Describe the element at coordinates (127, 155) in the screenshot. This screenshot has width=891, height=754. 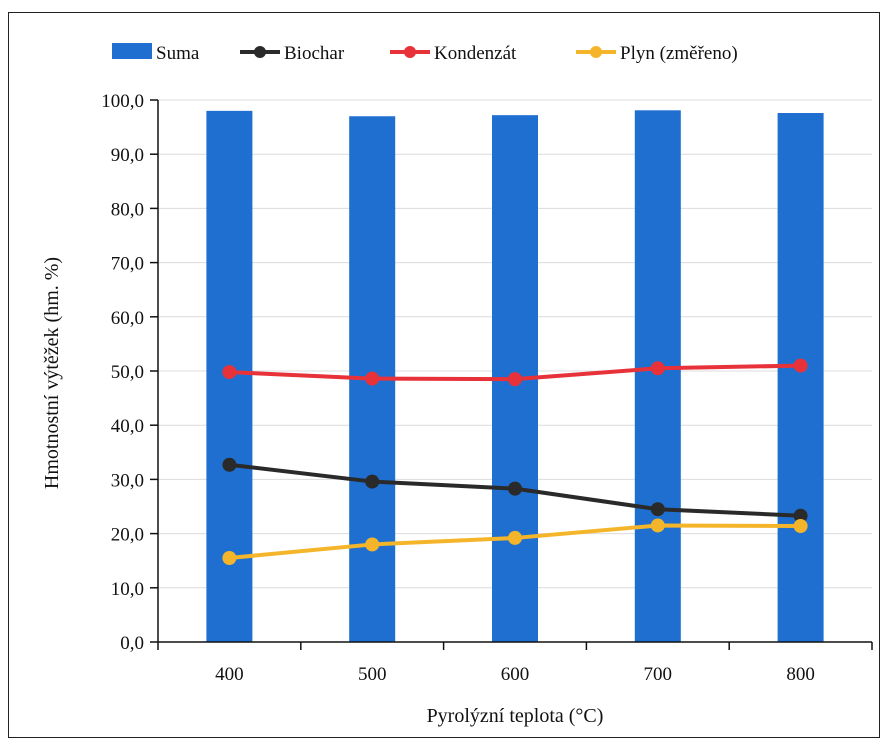
I see `y-tick-label: 90,0` at that location.